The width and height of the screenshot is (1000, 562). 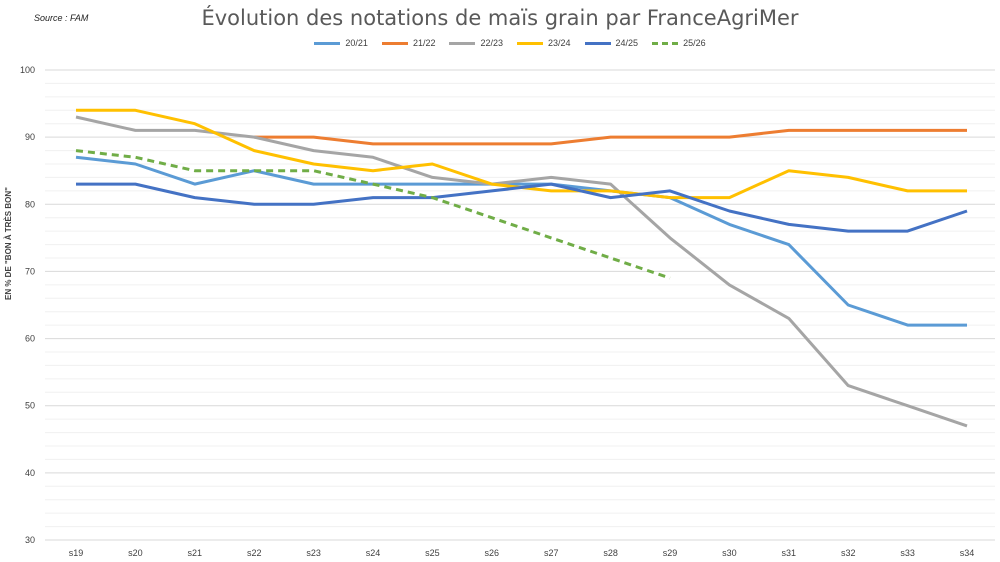 What do you see at coordinates (432, 553) in the screenshot?
I see `x-tick-label: s25` at bounding box center [432, 553].